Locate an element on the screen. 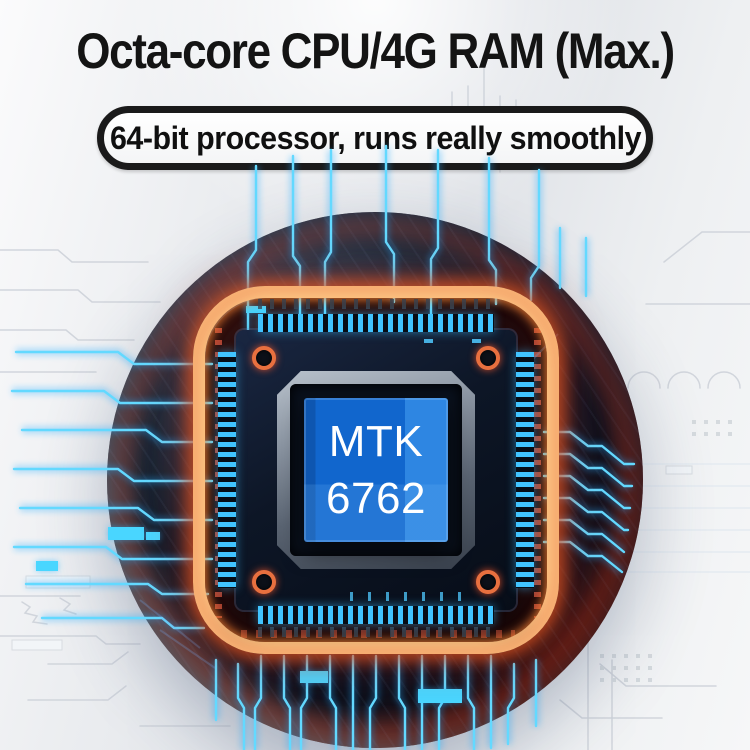 The height and width of the screenshot is (750, 750). pin-row-top is located at coordinates (376, 323).